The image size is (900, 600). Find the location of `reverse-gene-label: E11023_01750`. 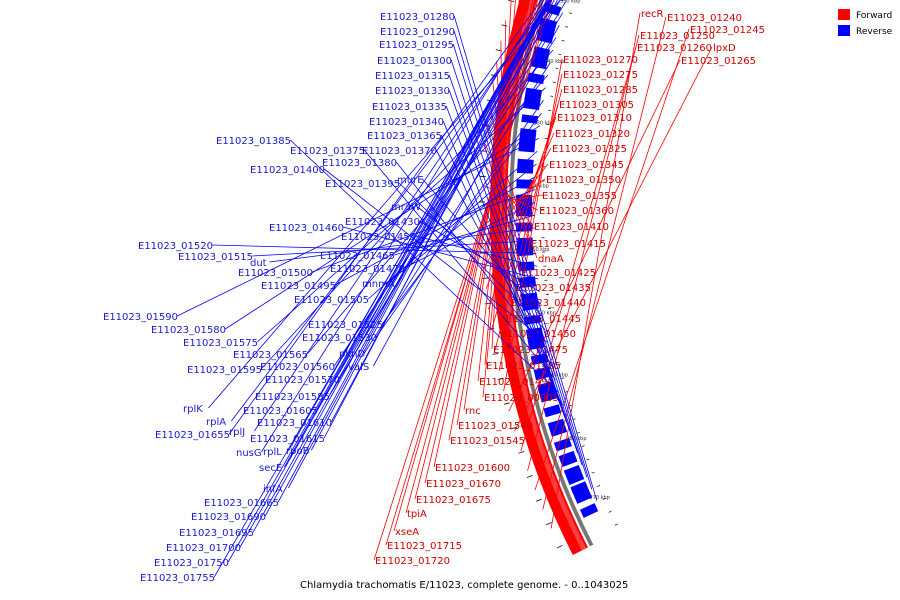

reverse-gene-label: E11023_01750 is located at coordinates (191, 563).